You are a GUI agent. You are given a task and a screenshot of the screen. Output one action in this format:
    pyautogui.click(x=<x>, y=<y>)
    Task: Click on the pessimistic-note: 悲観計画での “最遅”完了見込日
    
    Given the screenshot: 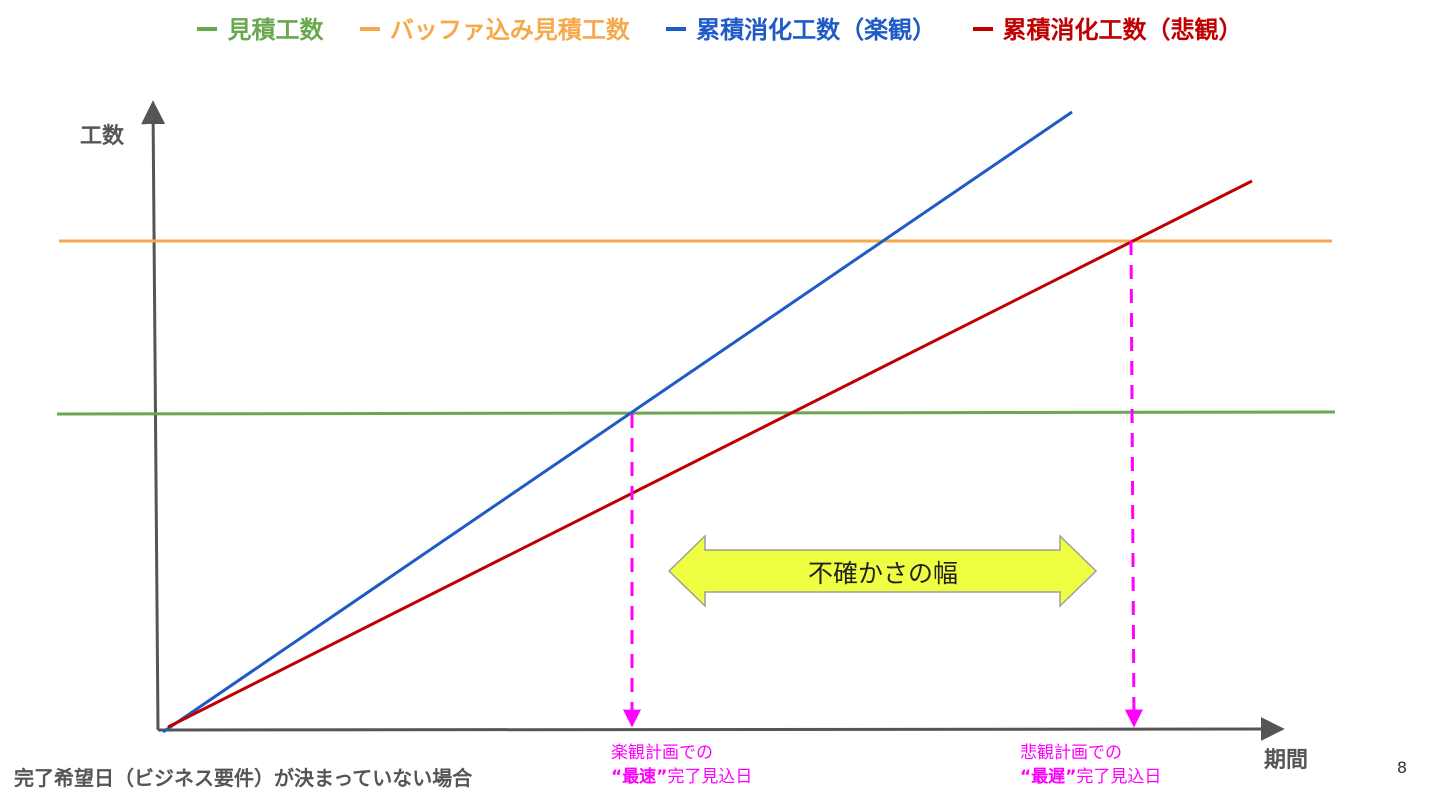 What is the action you would take?
    pyautogui.click(x=1090, y=765)
    